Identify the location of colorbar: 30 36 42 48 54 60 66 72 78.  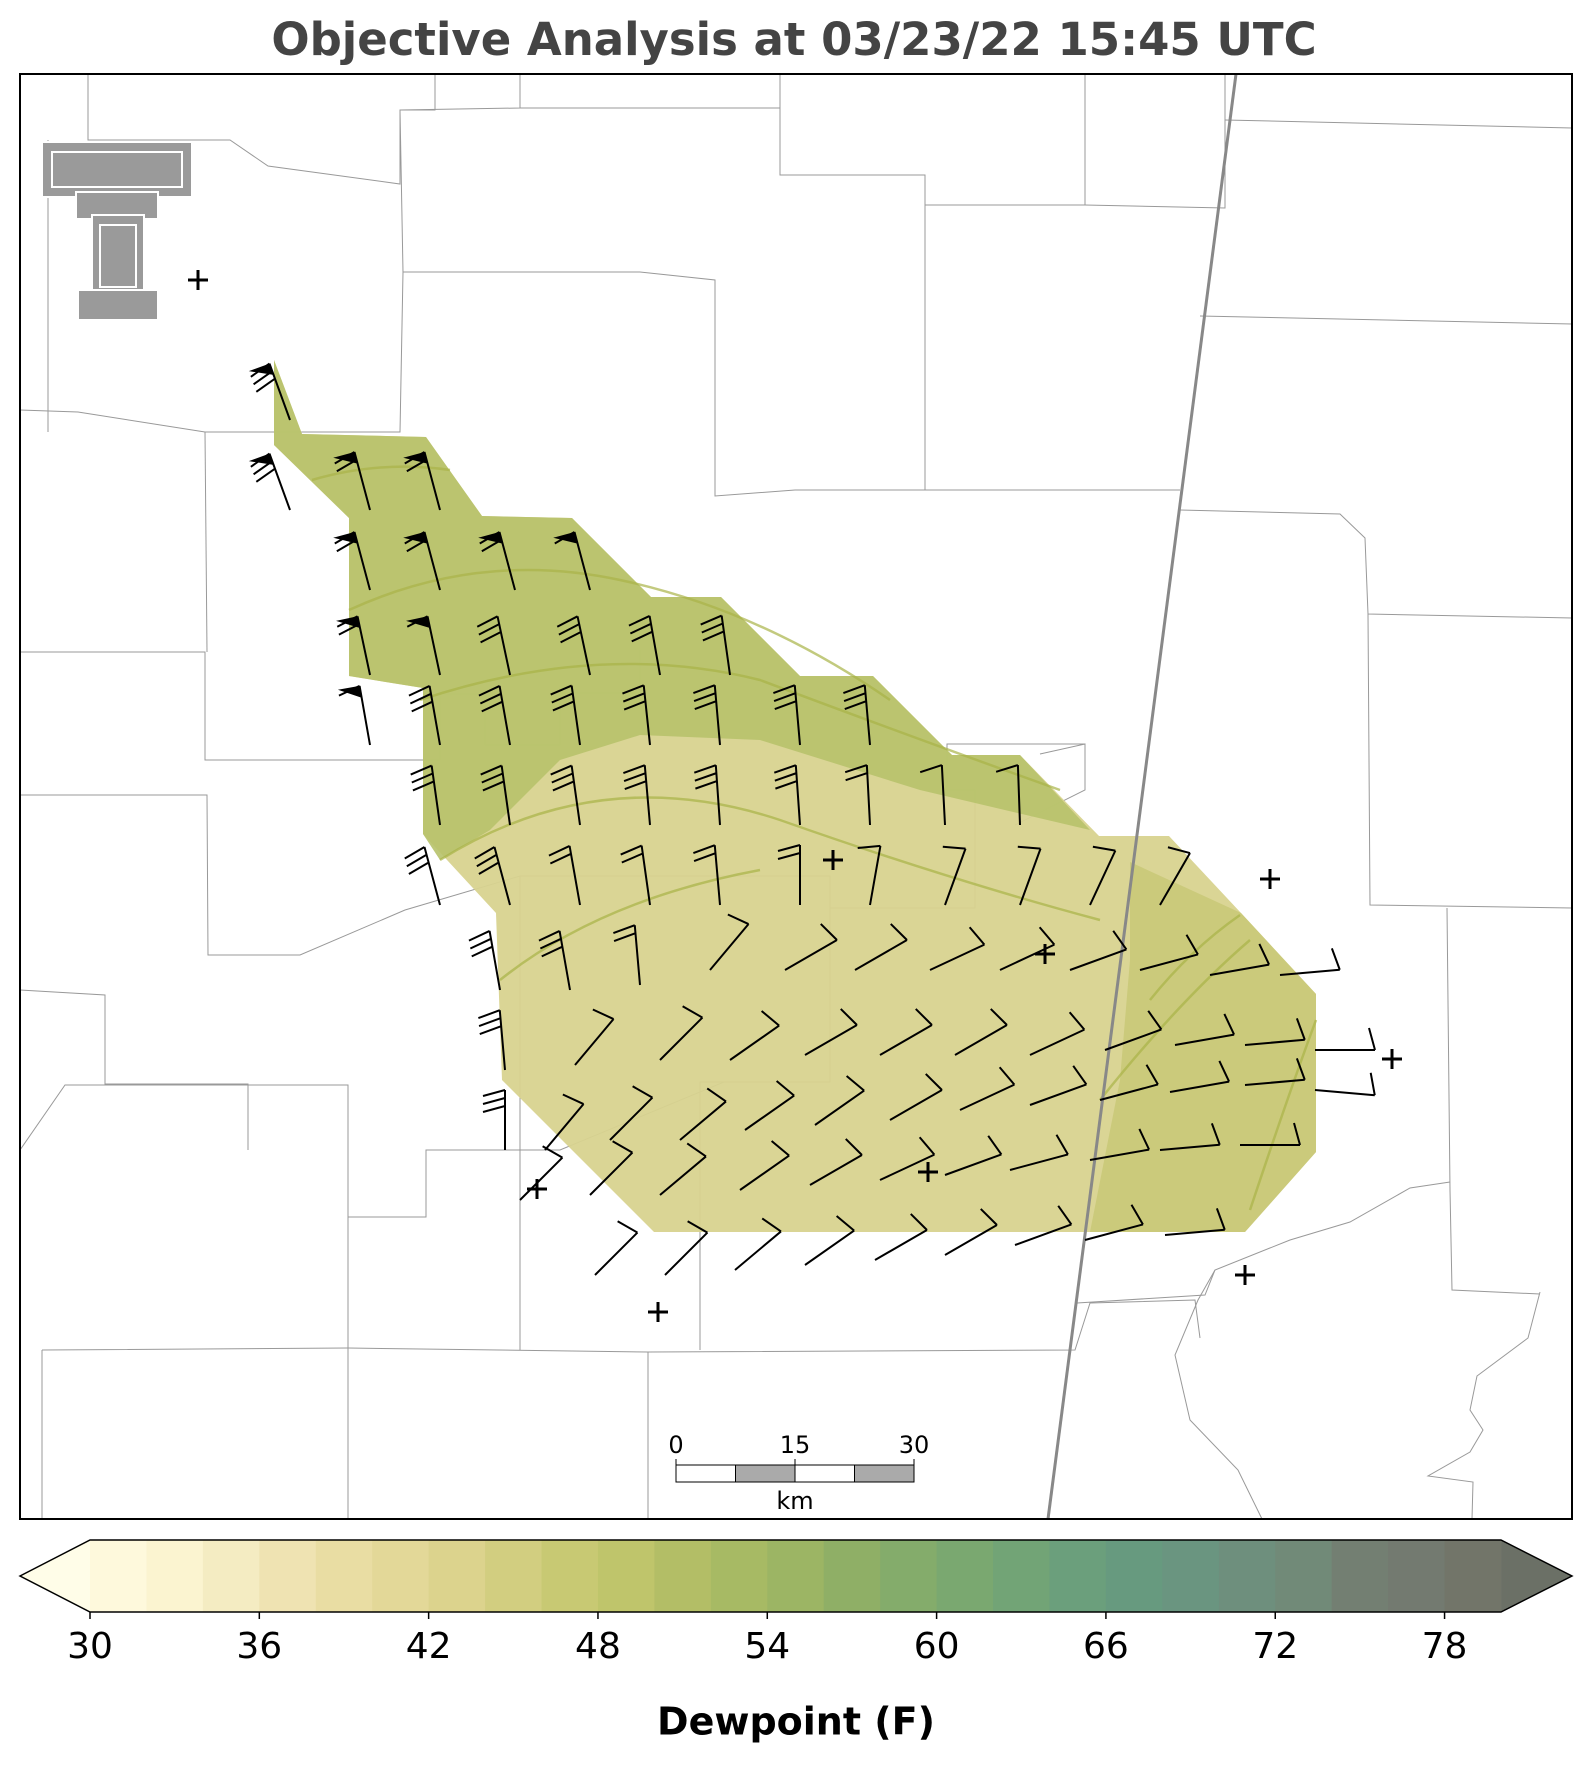
(796, 1603).